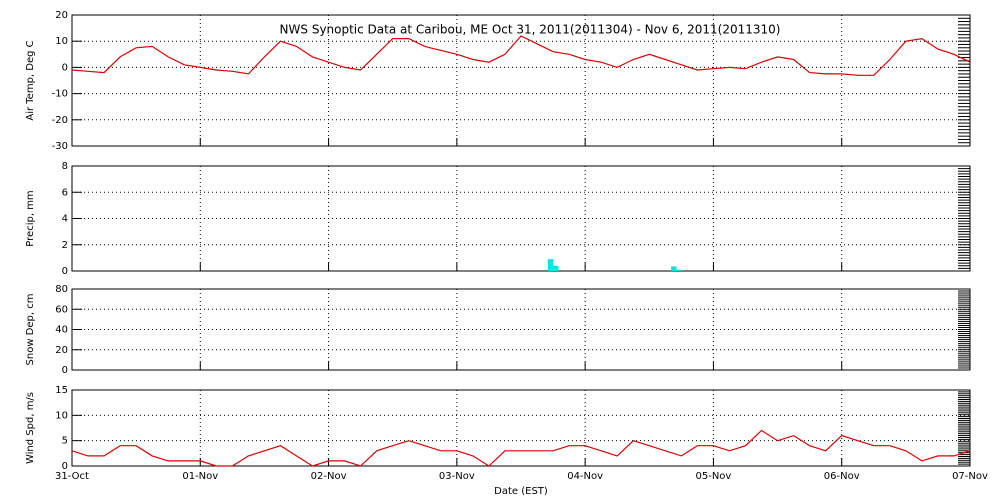 The height and width of the screenshot is (500, 1000). Describe the element at coordinates (521, 491) in the screenshot. I see `x-axis-label: Date (EST)` at that location.